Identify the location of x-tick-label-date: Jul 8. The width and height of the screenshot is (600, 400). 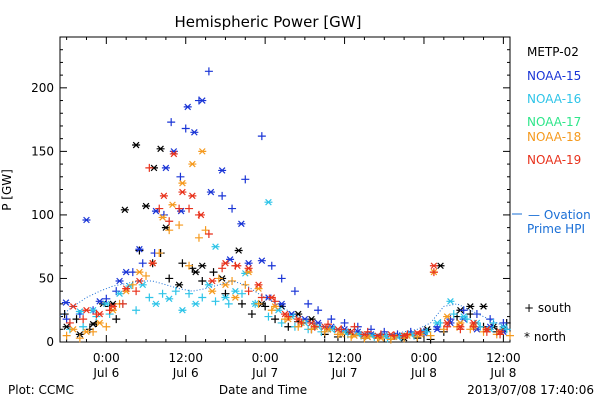
(423, 373).